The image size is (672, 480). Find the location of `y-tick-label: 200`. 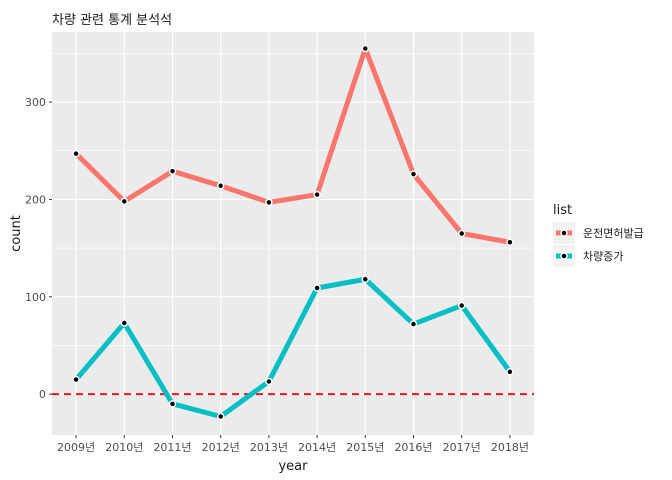

y-tick-label: 200 is located at coordinates (35, 199).